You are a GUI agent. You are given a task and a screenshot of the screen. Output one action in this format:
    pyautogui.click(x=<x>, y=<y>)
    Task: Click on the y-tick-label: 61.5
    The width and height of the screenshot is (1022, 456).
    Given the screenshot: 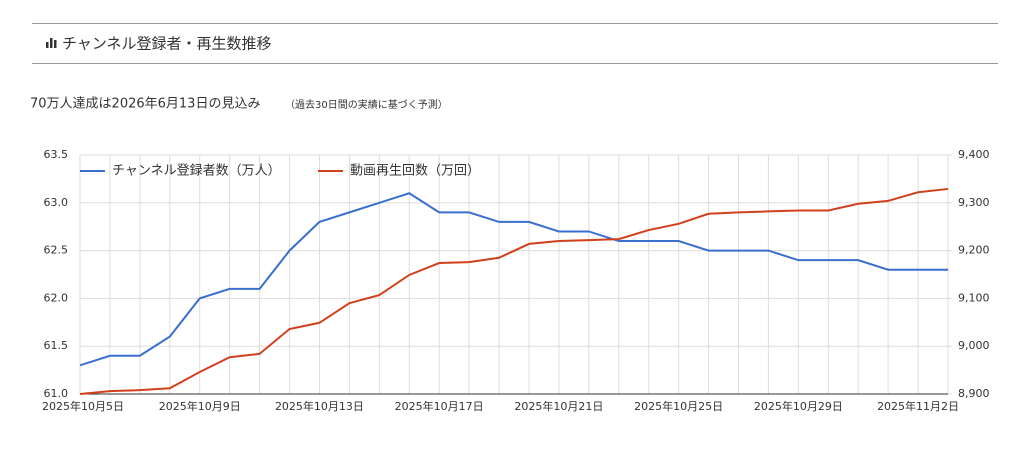 What is the action you would take?
    pyautogui.click(x=56, y=345)
    